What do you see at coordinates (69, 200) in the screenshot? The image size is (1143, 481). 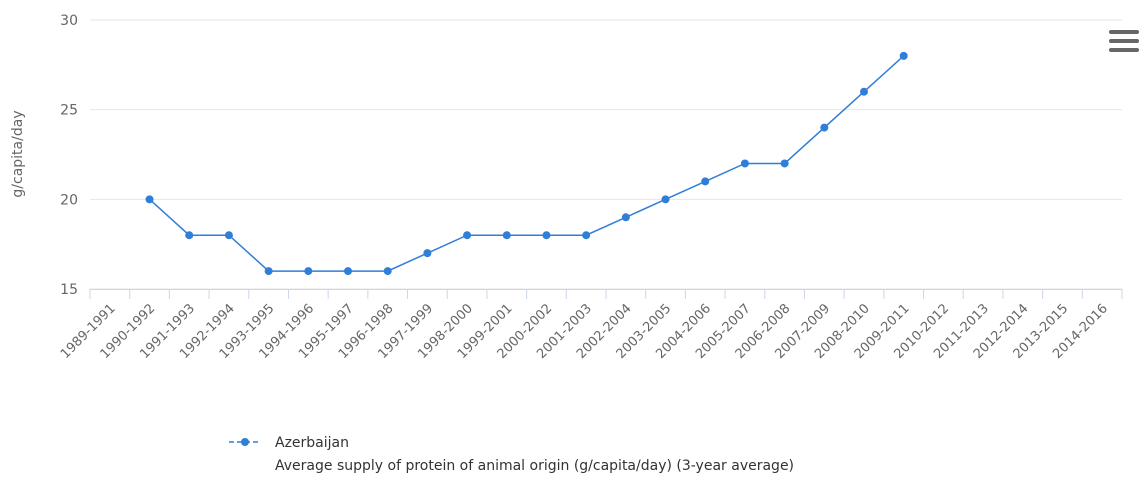 I see `y-tick-label: 20` at bounding box center [69, 200].